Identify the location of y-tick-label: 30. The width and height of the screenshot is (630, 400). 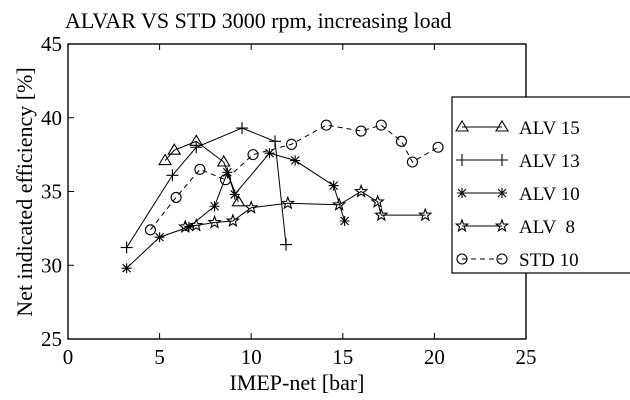
(51, 265).